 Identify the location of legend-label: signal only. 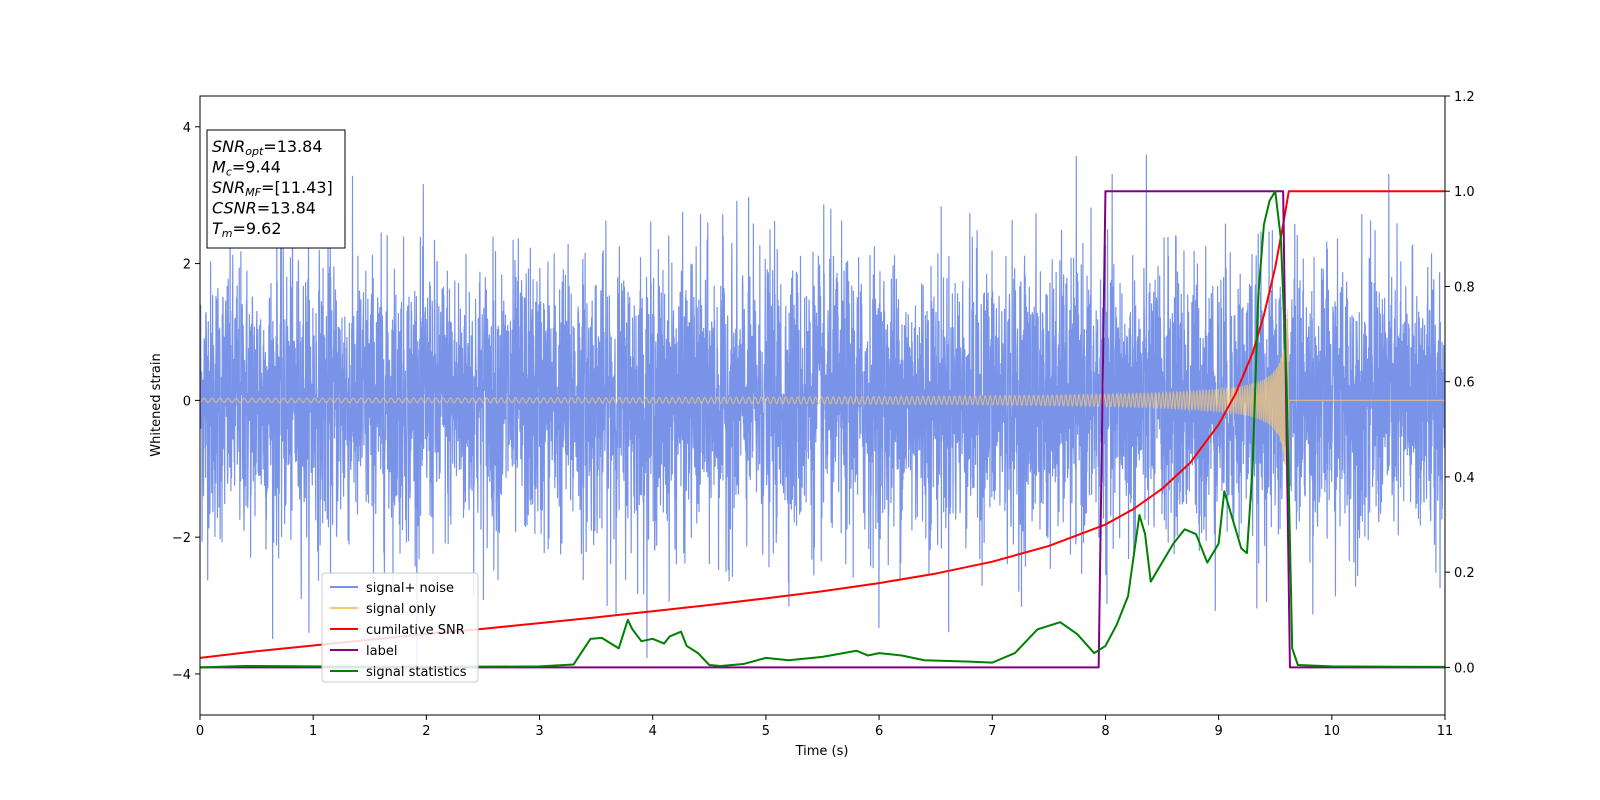
(401, 609).